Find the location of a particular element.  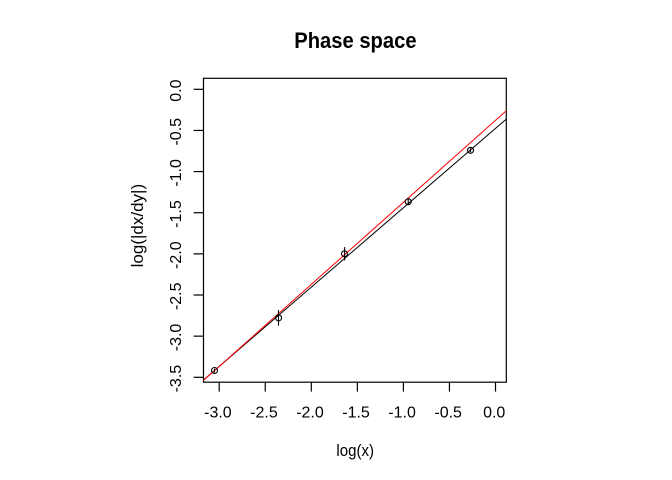

svg-text: -3.5 is located at coordinates (176, 379).